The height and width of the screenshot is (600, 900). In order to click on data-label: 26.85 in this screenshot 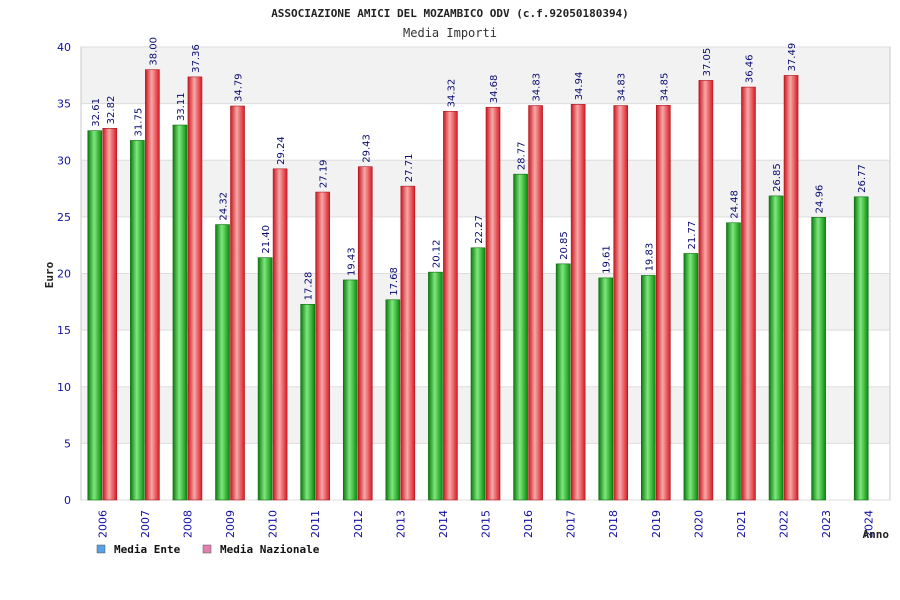, I will do `click(777, 177)`.